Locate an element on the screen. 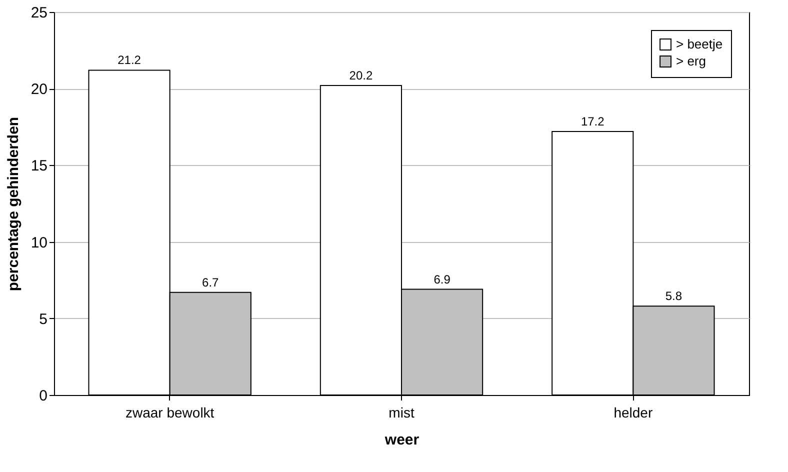  x-tick-label: helder is located at coordinates (633, 412).